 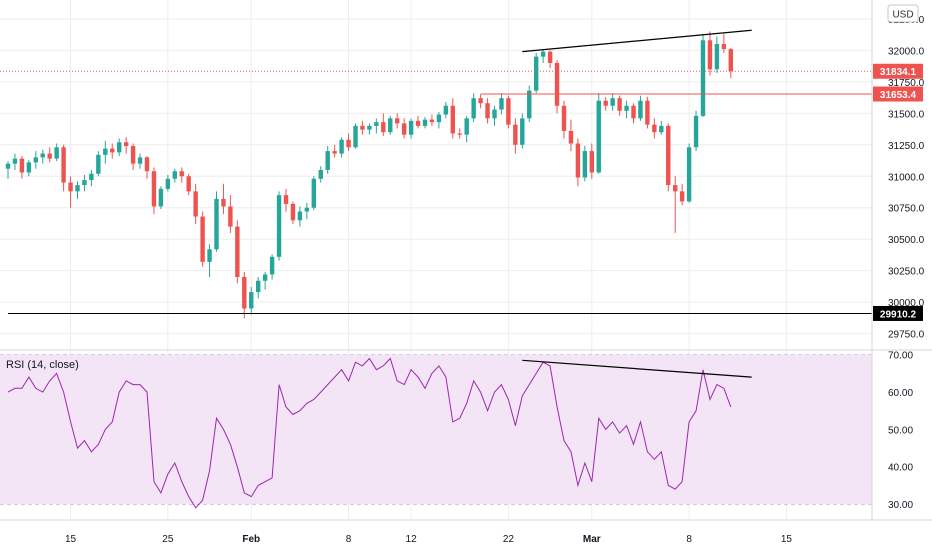 I want to click on level-price-tag-label: 31653.4, so click(x=898, y=95).